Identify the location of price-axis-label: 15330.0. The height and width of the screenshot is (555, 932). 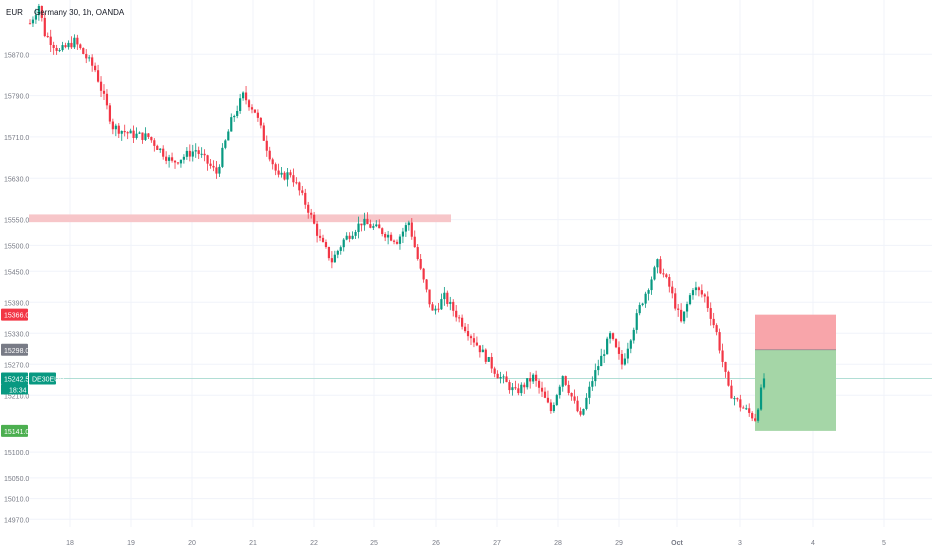
(16, 334).